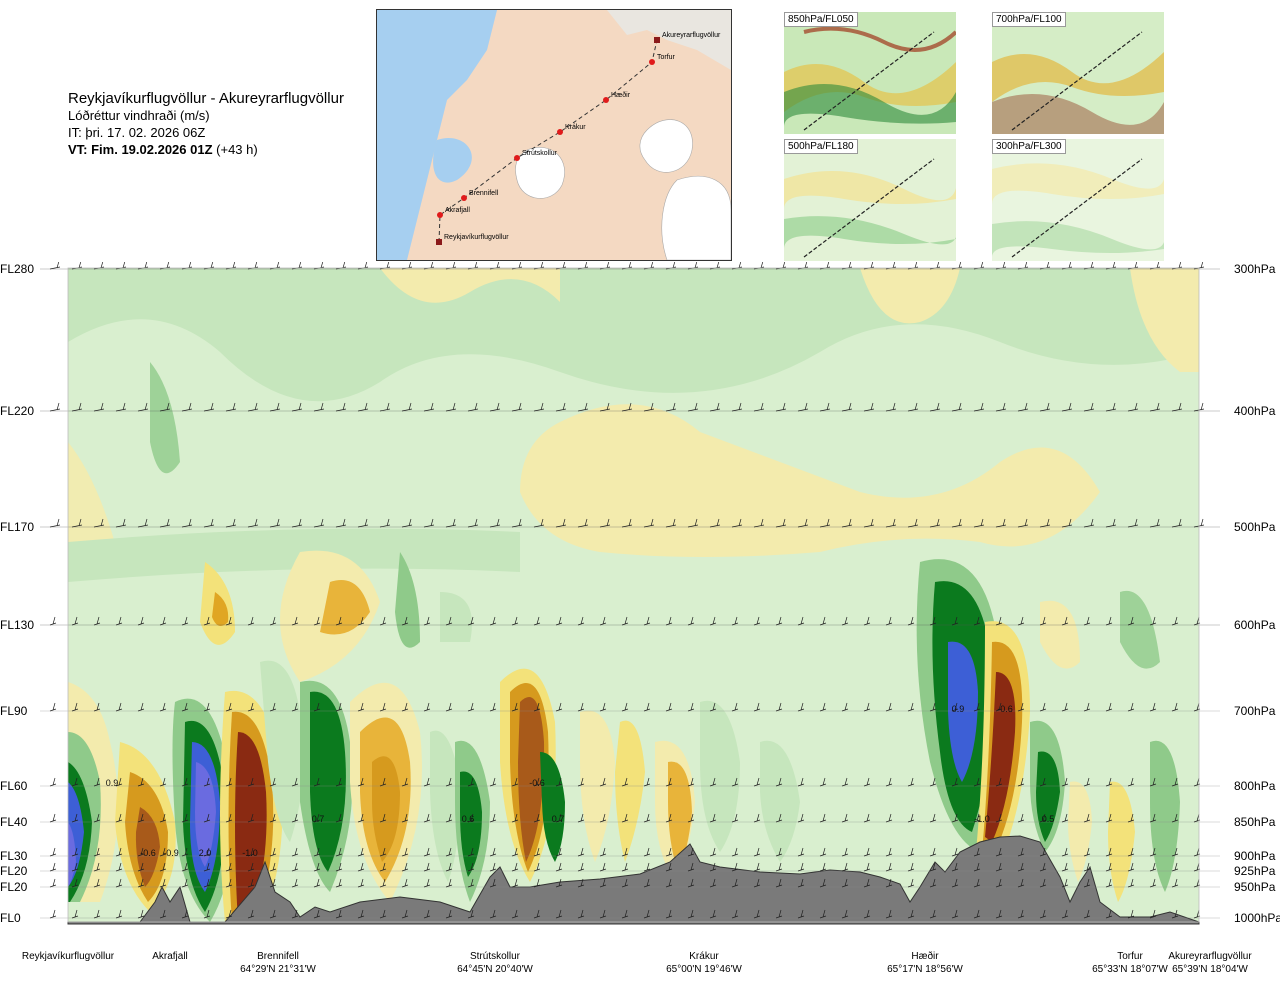  What do you see at coordinates (1078, 73) in the screenshot?
I see `thumbnail-700hpa: 700hPa/FL100` at bounding box center [1078, 73].